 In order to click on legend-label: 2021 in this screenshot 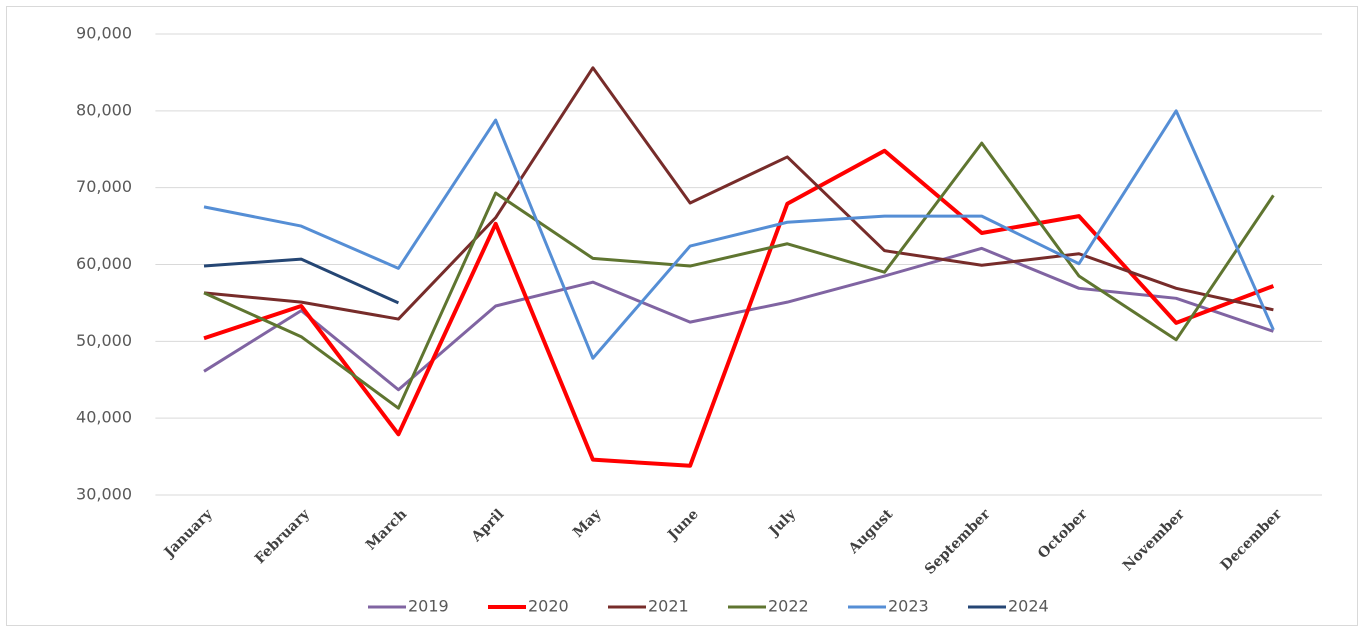, I will do `click(668, 606)`.